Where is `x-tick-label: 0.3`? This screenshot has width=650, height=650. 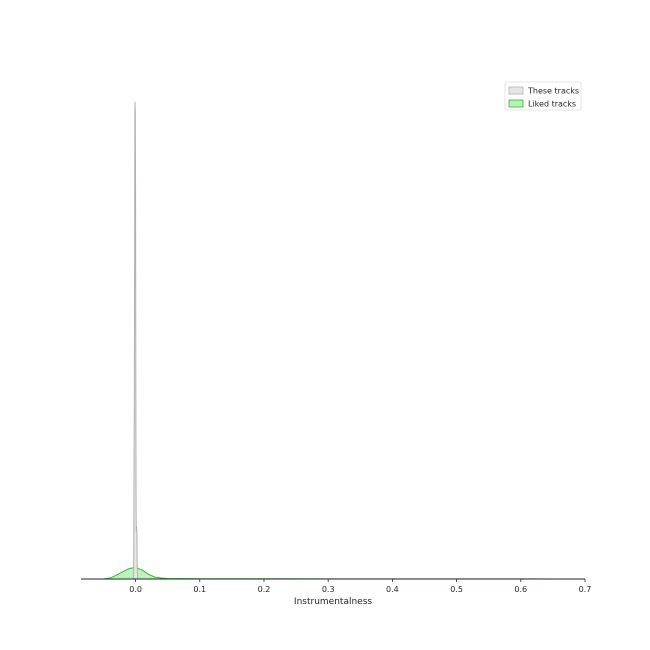 x-tick-label: 0.3 is located at coordinates (328, 589).